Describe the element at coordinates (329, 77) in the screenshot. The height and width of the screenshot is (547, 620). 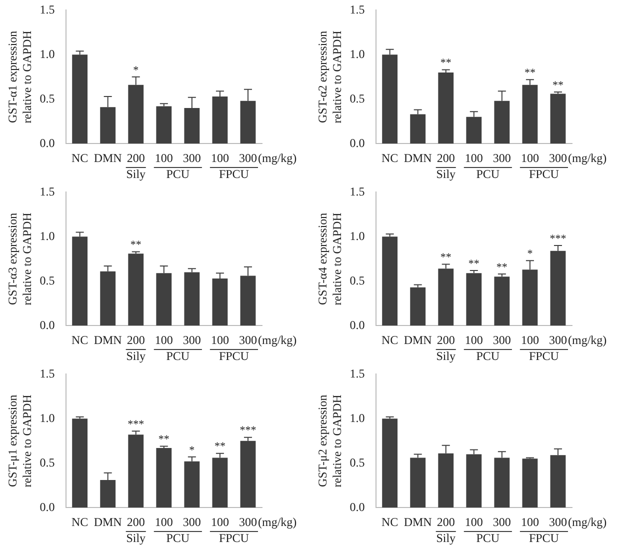
I see `y-axis-title: GST-α2 expression relative to GAPDH` at that location.